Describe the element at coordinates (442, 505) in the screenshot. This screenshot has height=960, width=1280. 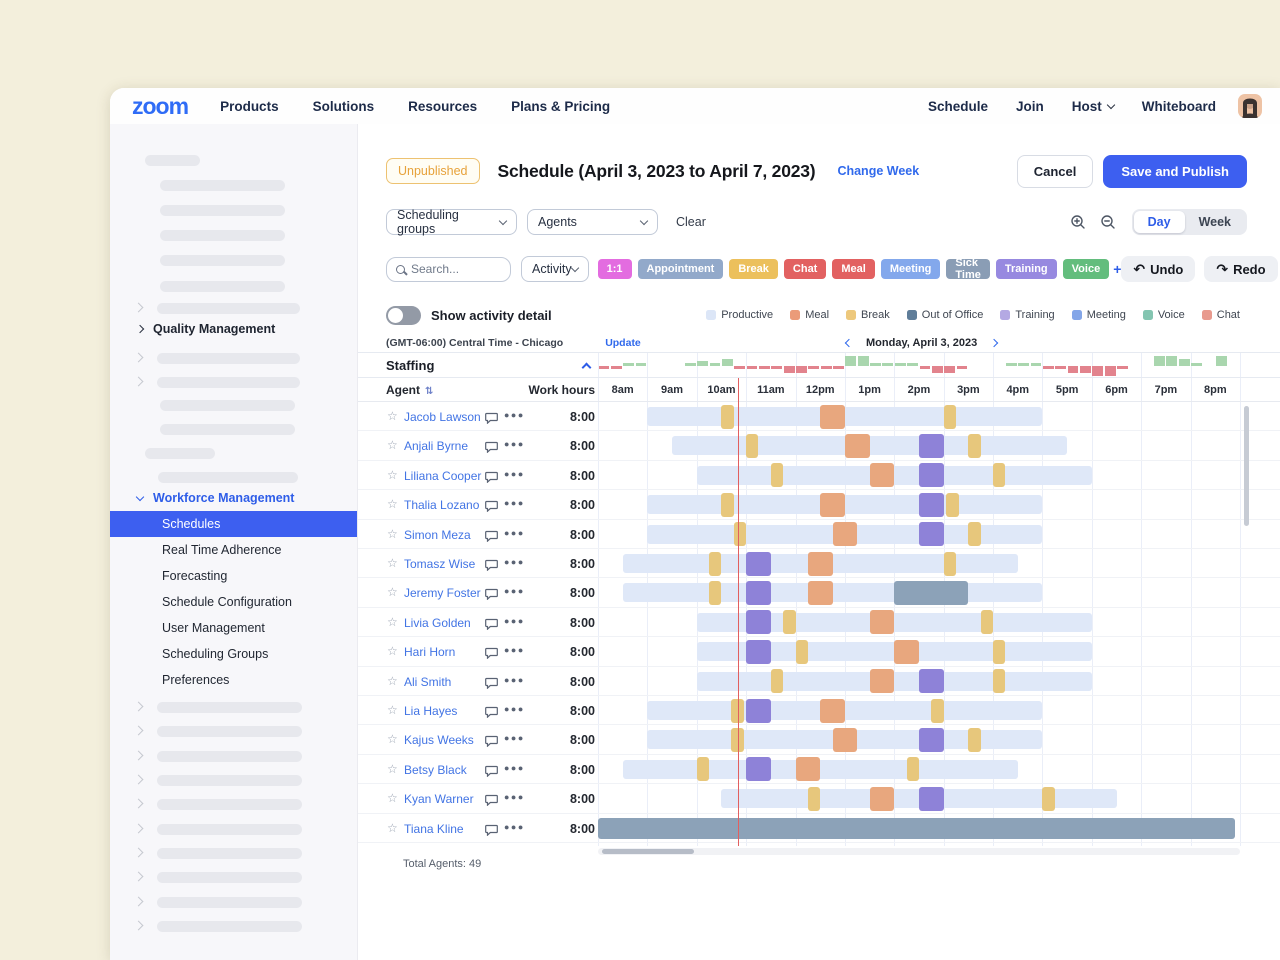
I see `agent-name-link: Thalia Lozano` at that location.